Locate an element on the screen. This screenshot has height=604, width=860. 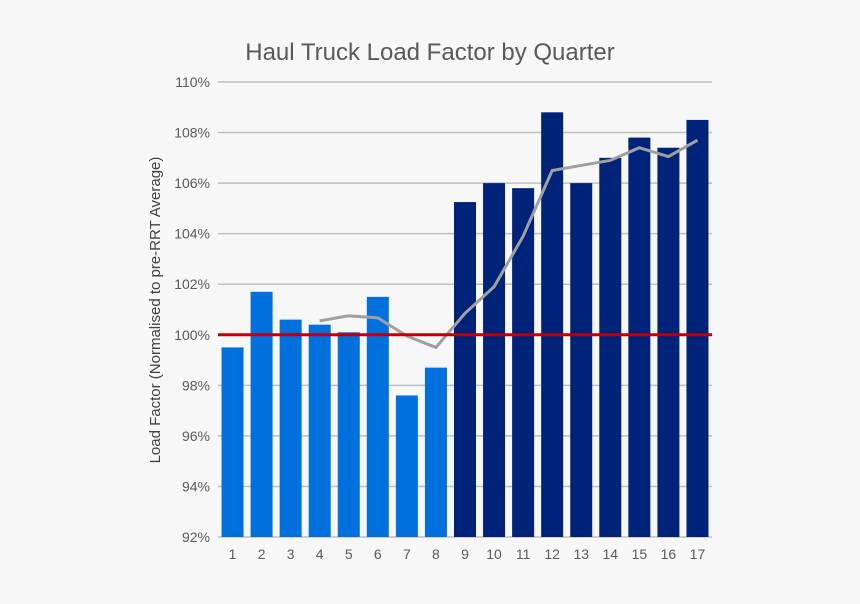
x-tick-label: 7 is located at coordinates (407, 554).